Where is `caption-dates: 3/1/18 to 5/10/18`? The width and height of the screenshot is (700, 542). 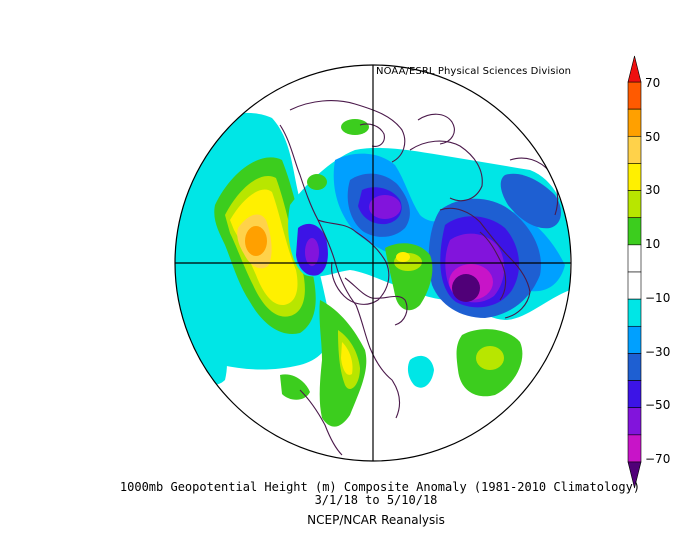 caption-dates: 3/1/18 to 5/10/18 is located at coordinates (376, 500).